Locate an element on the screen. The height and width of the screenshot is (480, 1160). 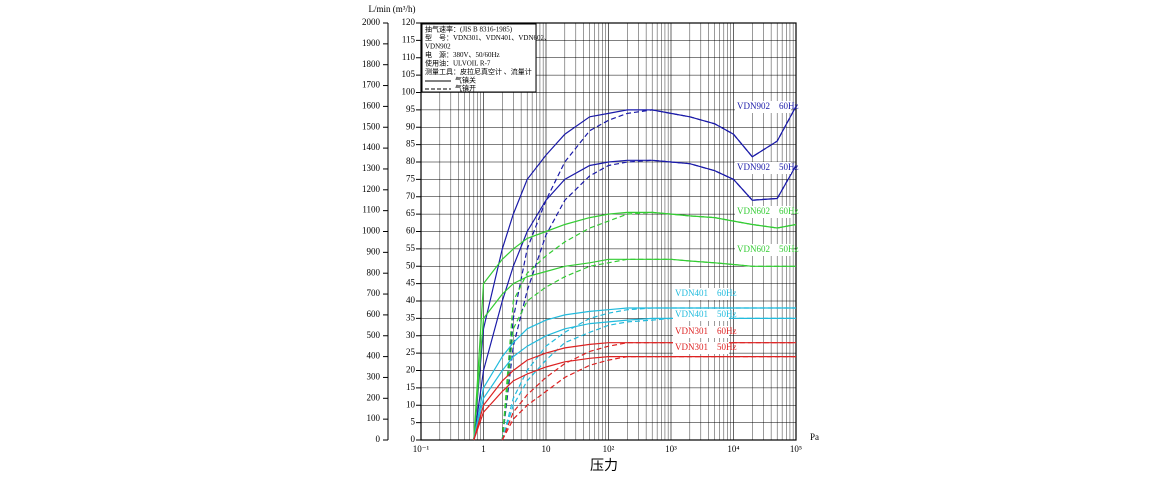
y2-tick-label: 25 is located at coordinates (411, 352).